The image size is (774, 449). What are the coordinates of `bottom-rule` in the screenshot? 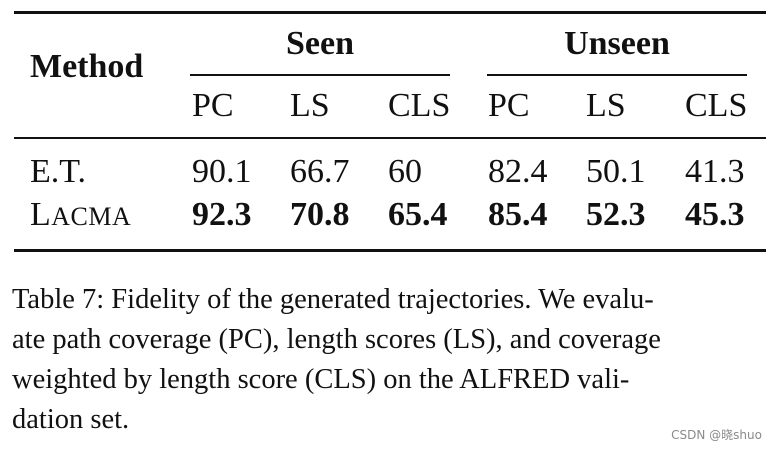 It's located at (390, 250).